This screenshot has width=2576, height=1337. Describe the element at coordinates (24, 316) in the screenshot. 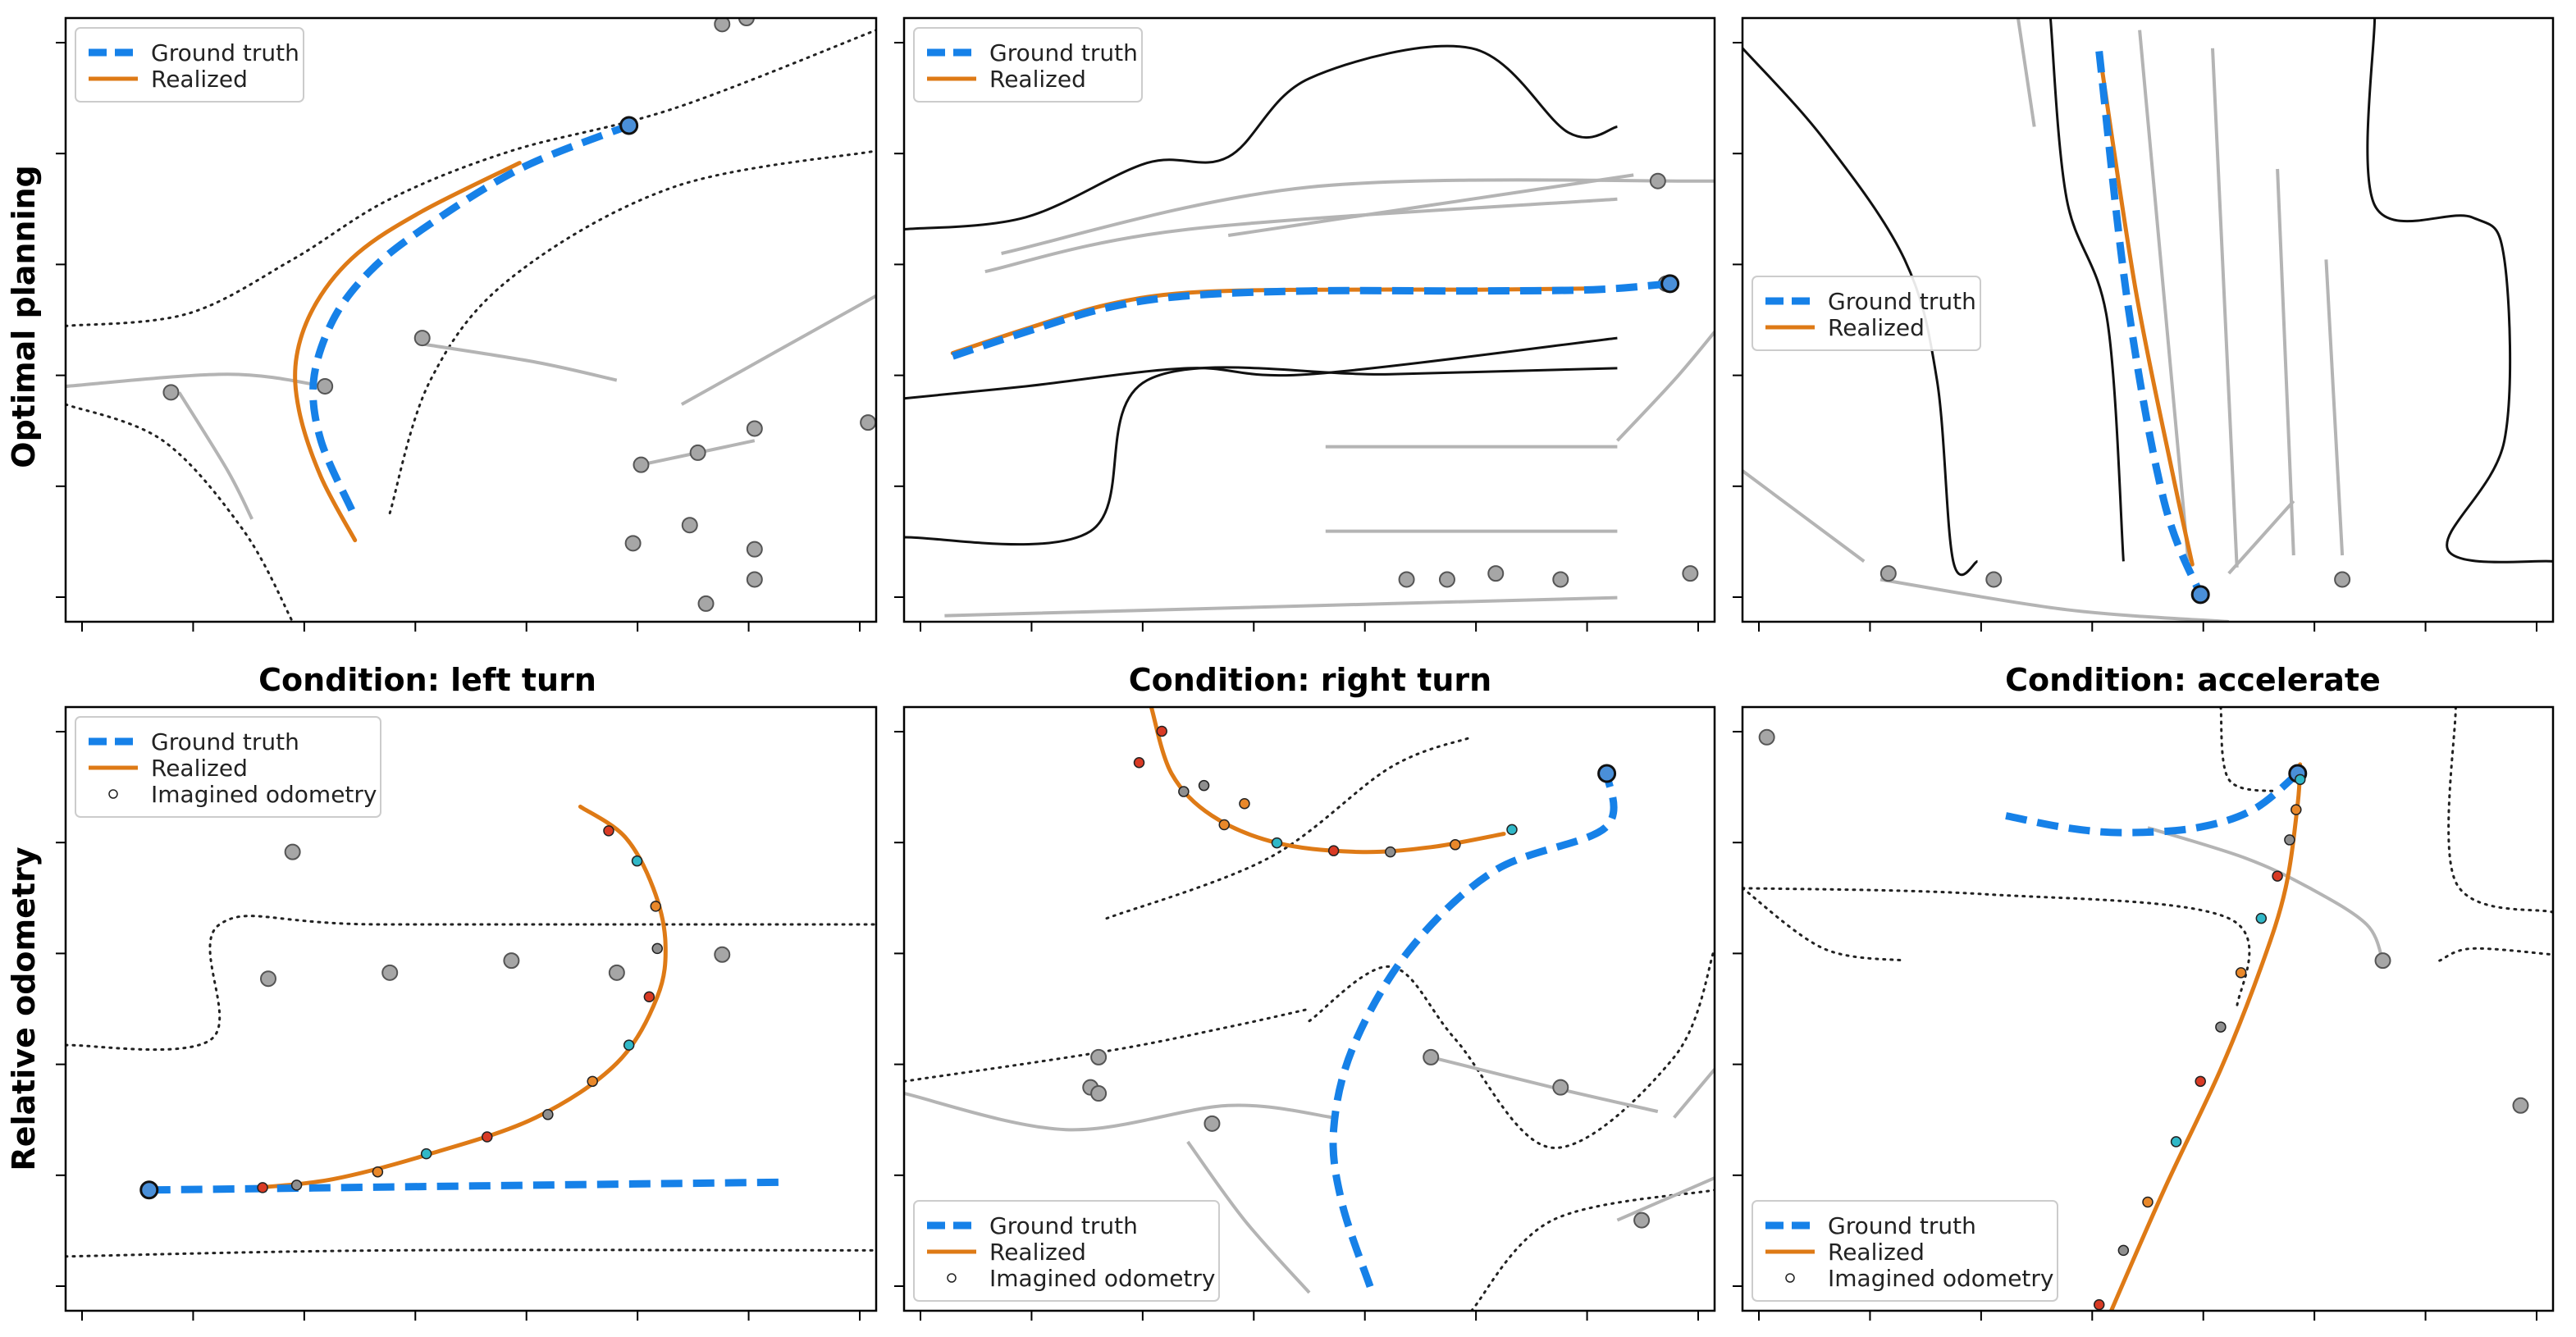

I see `row-label-optimal-planning: Optimal planning` at that location.